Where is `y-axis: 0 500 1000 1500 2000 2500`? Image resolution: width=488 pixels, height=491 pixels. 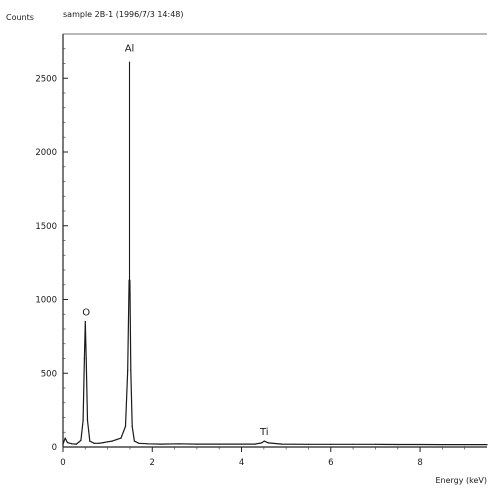
y-axis: 0 500 1000 1500 2000 2500 is located at coordinates (51, 250).